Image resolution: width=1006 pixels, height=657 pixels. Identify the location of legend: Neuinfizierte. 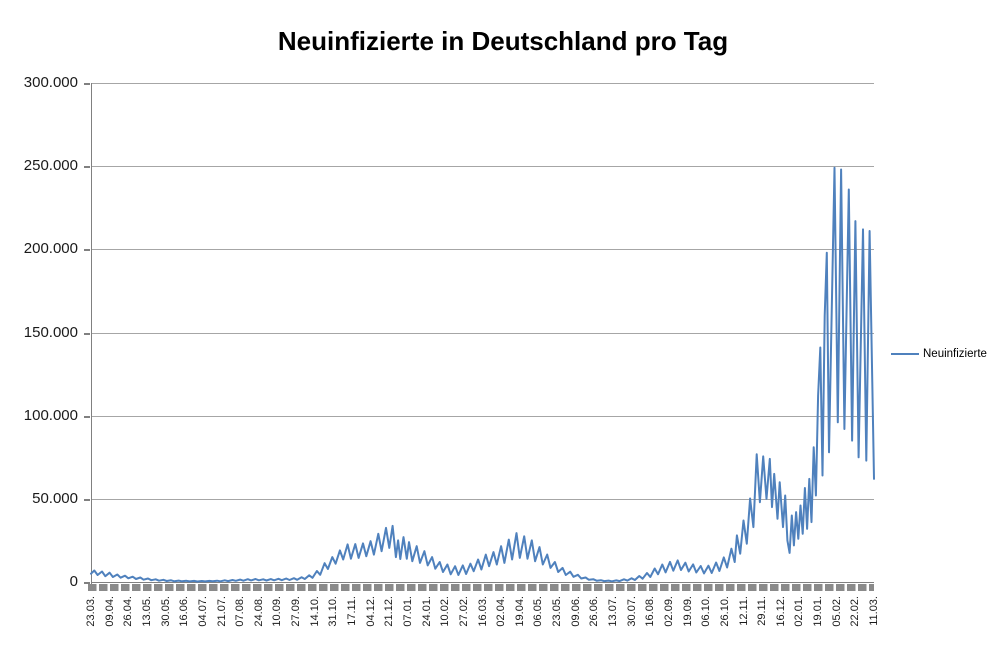
(939, 354).